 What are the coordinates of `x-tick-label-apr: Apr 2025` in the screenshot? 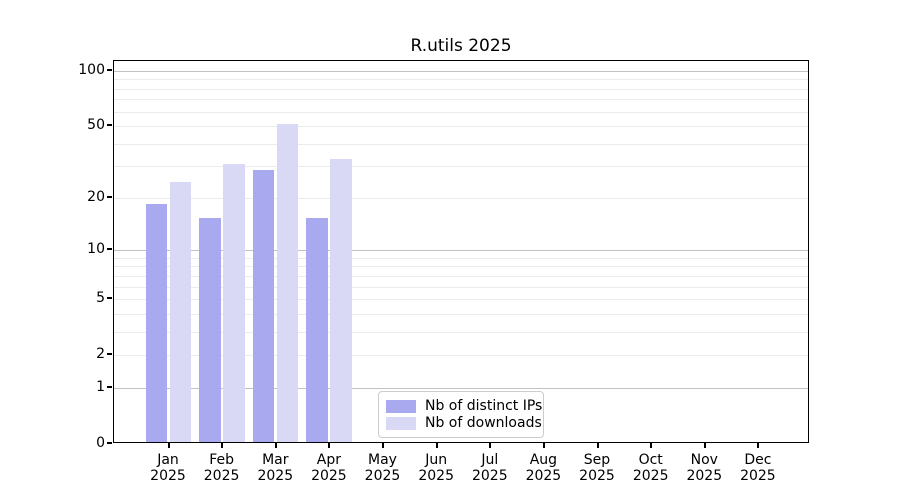 It's located at (329, 468).